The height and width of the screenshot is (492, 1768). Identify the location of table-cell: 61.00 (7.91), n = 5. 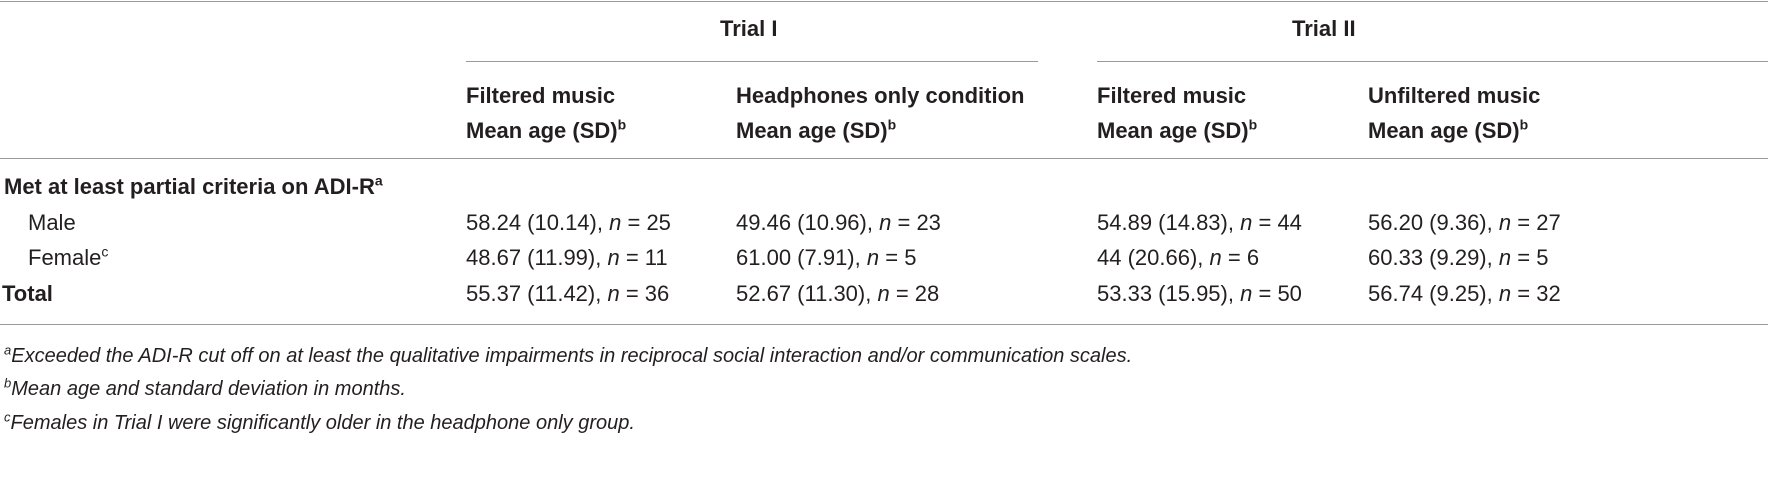
(826, 258).